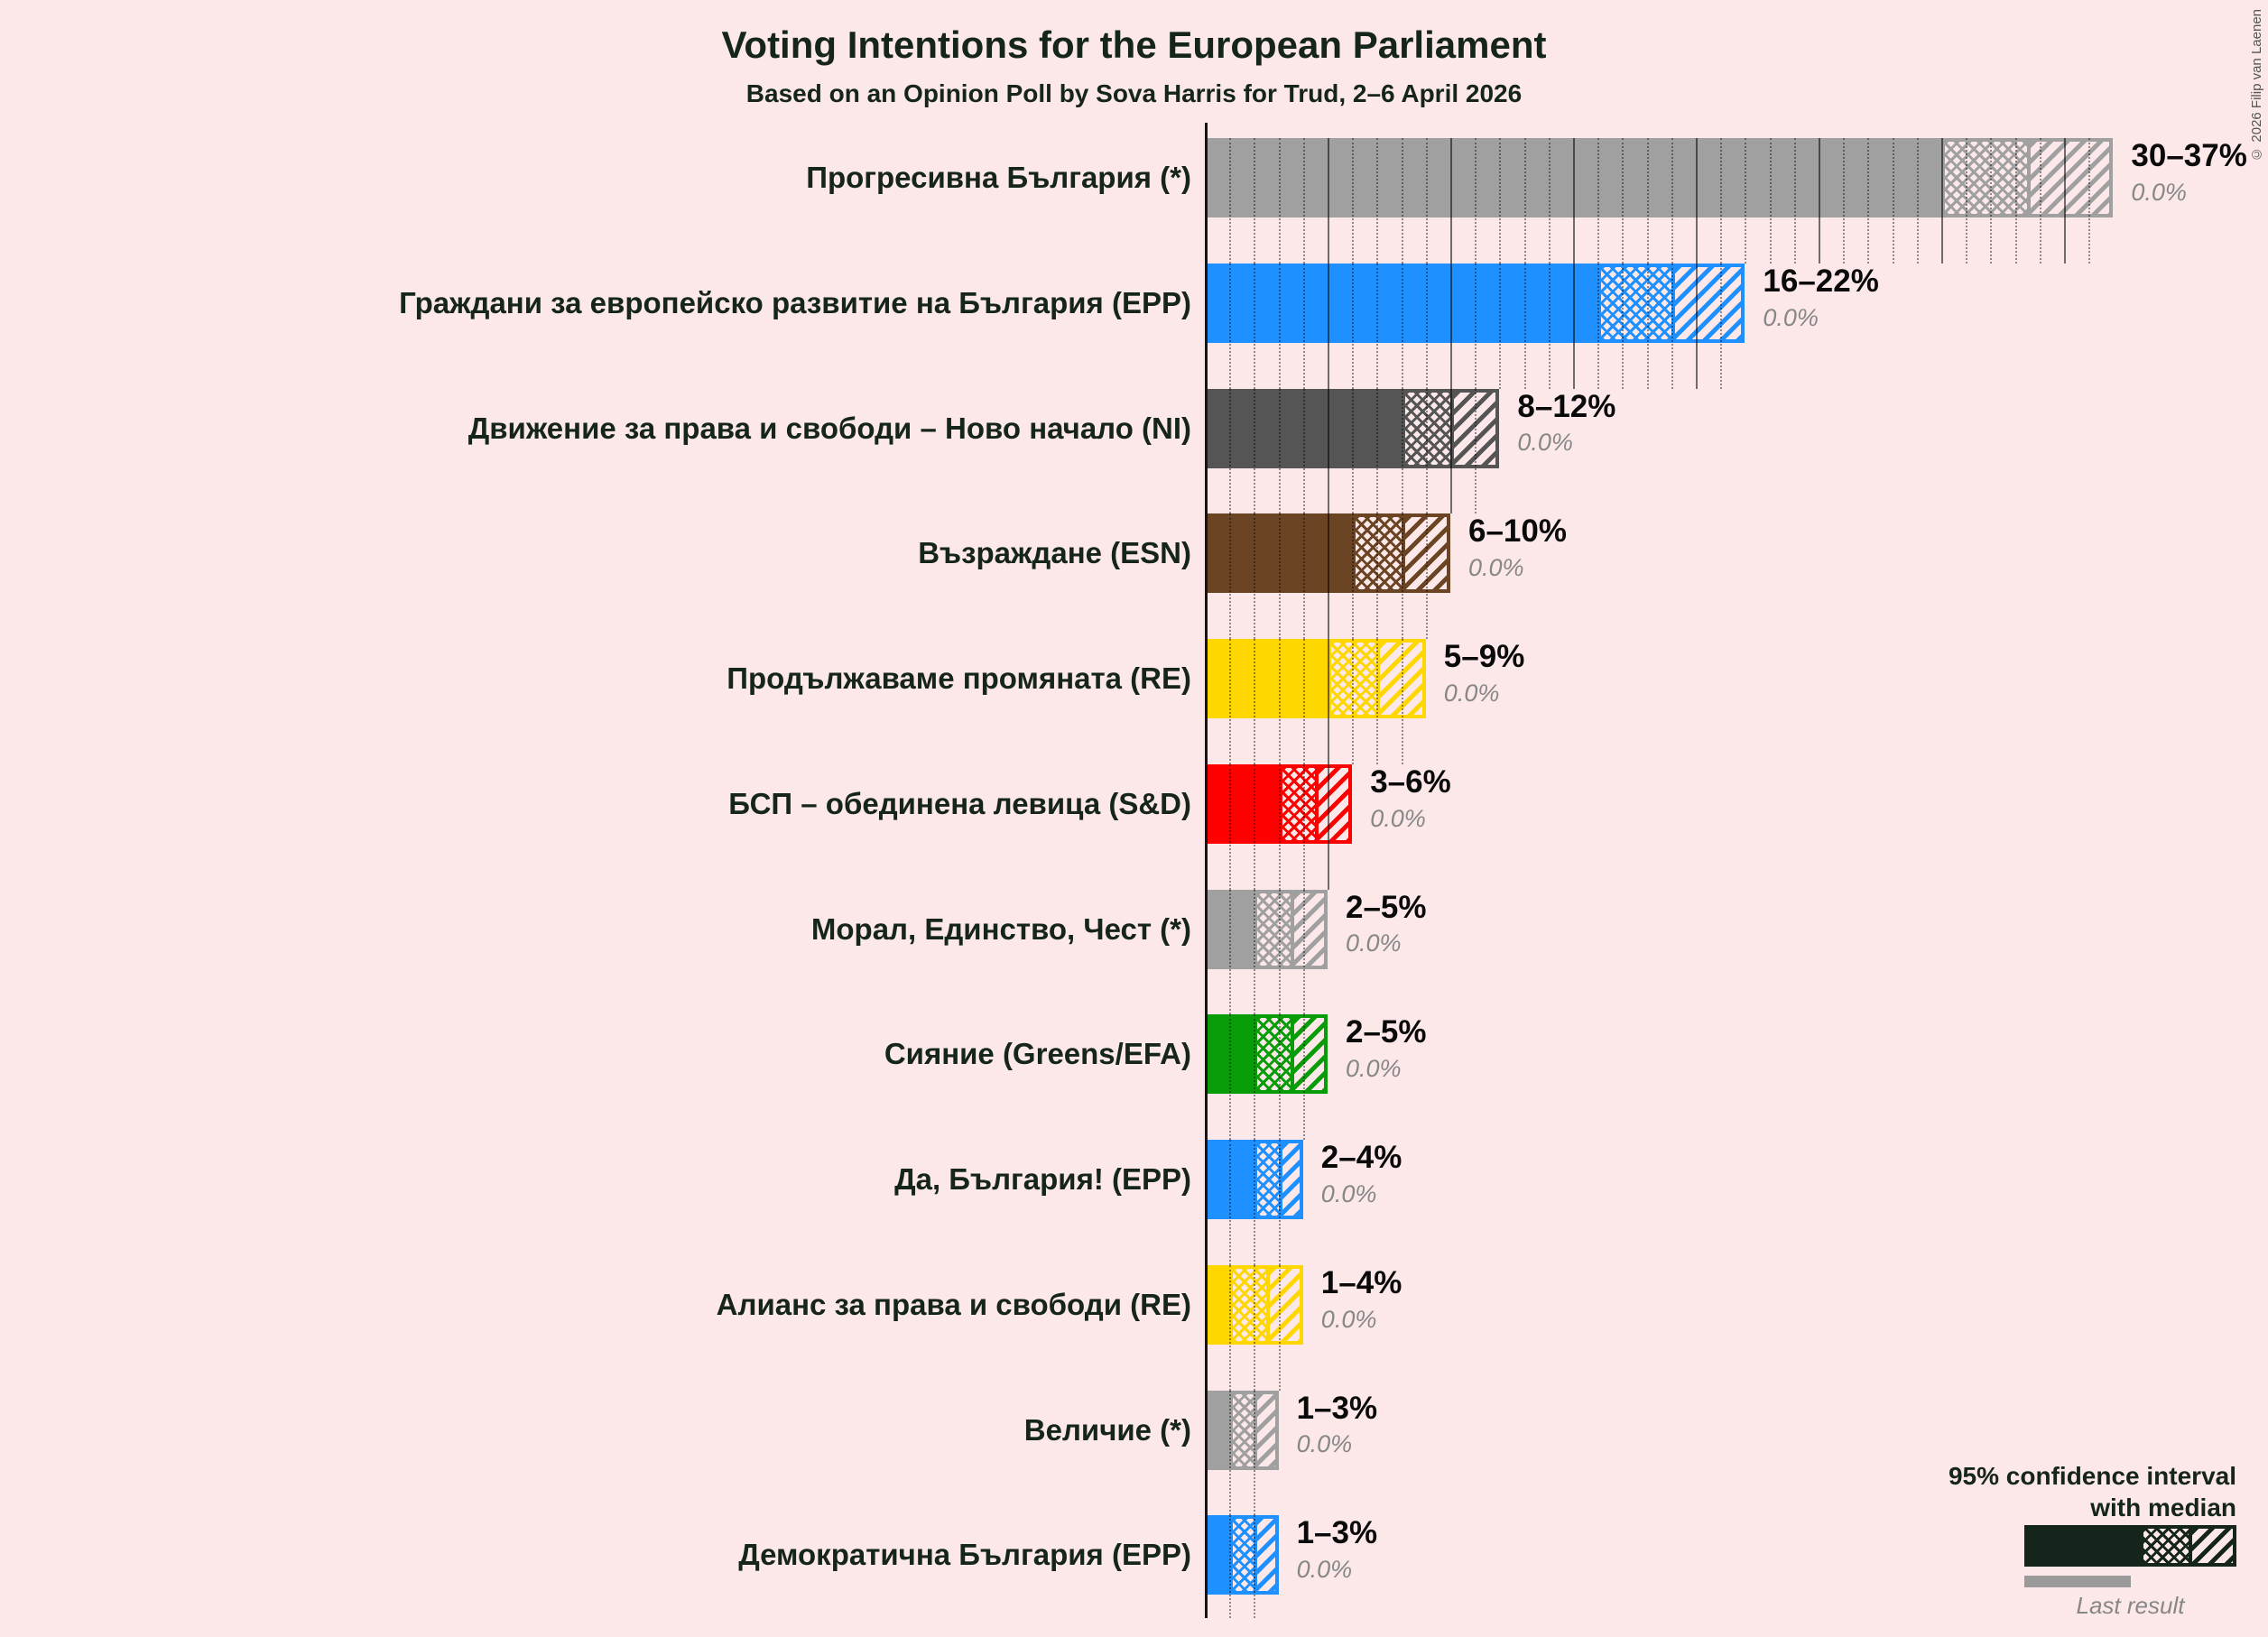 The width and height of the screenshot is (2268, 1637). What do you see at coordinates (1566, 406) in the screenshot?
I see `bar-range-label: 8–12%` at bounding box center [1566, 406].